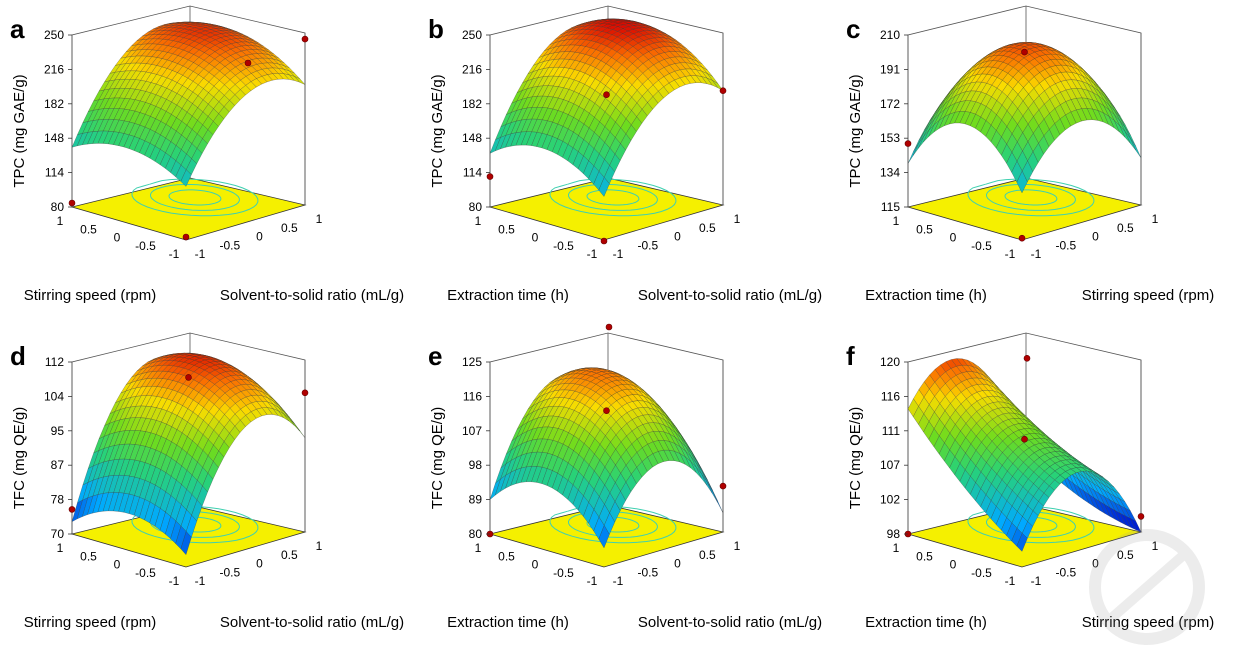 The image size is (1255, 653). I want to click on z-tick-label: 78, so click(58, 500).